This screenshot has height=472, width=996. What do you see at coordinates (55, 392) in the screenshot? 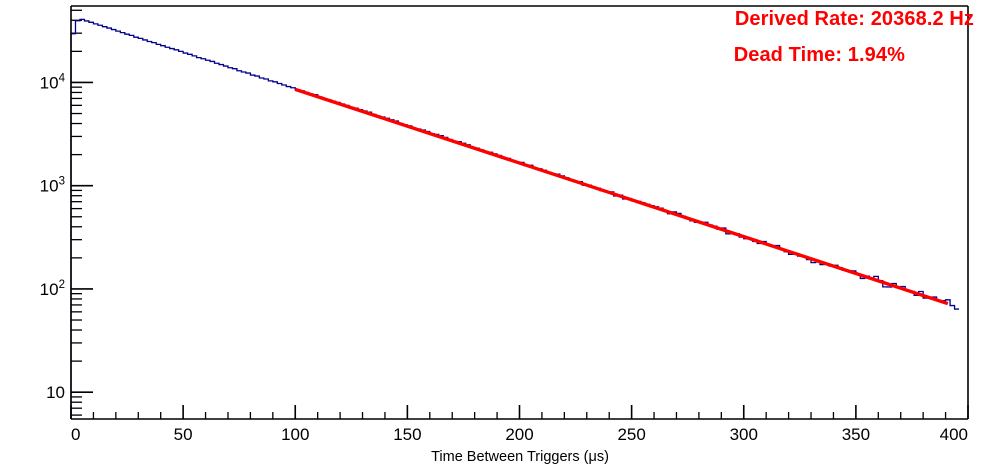
I see `y-axis-tick-label: 10` at bounding box center [55, 392].